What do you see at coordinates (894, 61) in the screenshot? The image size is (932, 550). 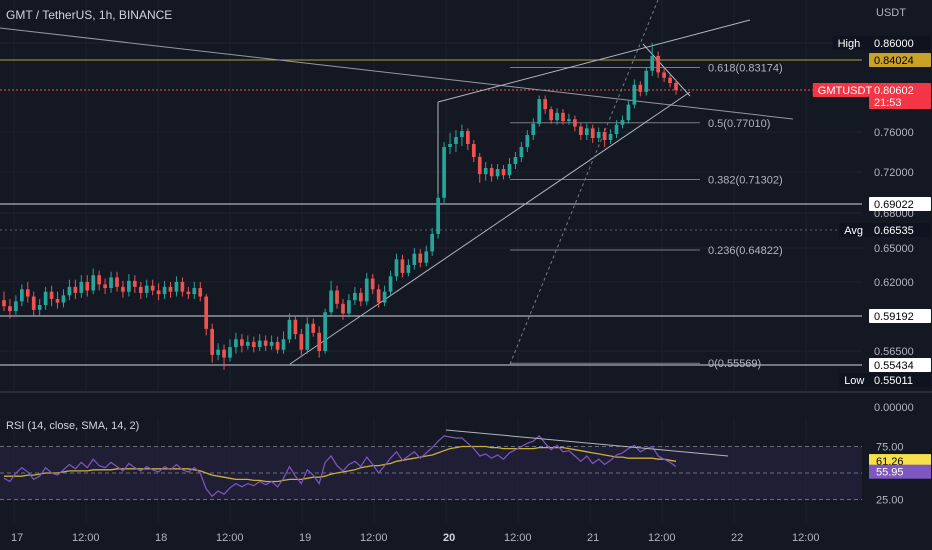 I see `price-label-value: 0.84024` at bounding box center [894, 61].